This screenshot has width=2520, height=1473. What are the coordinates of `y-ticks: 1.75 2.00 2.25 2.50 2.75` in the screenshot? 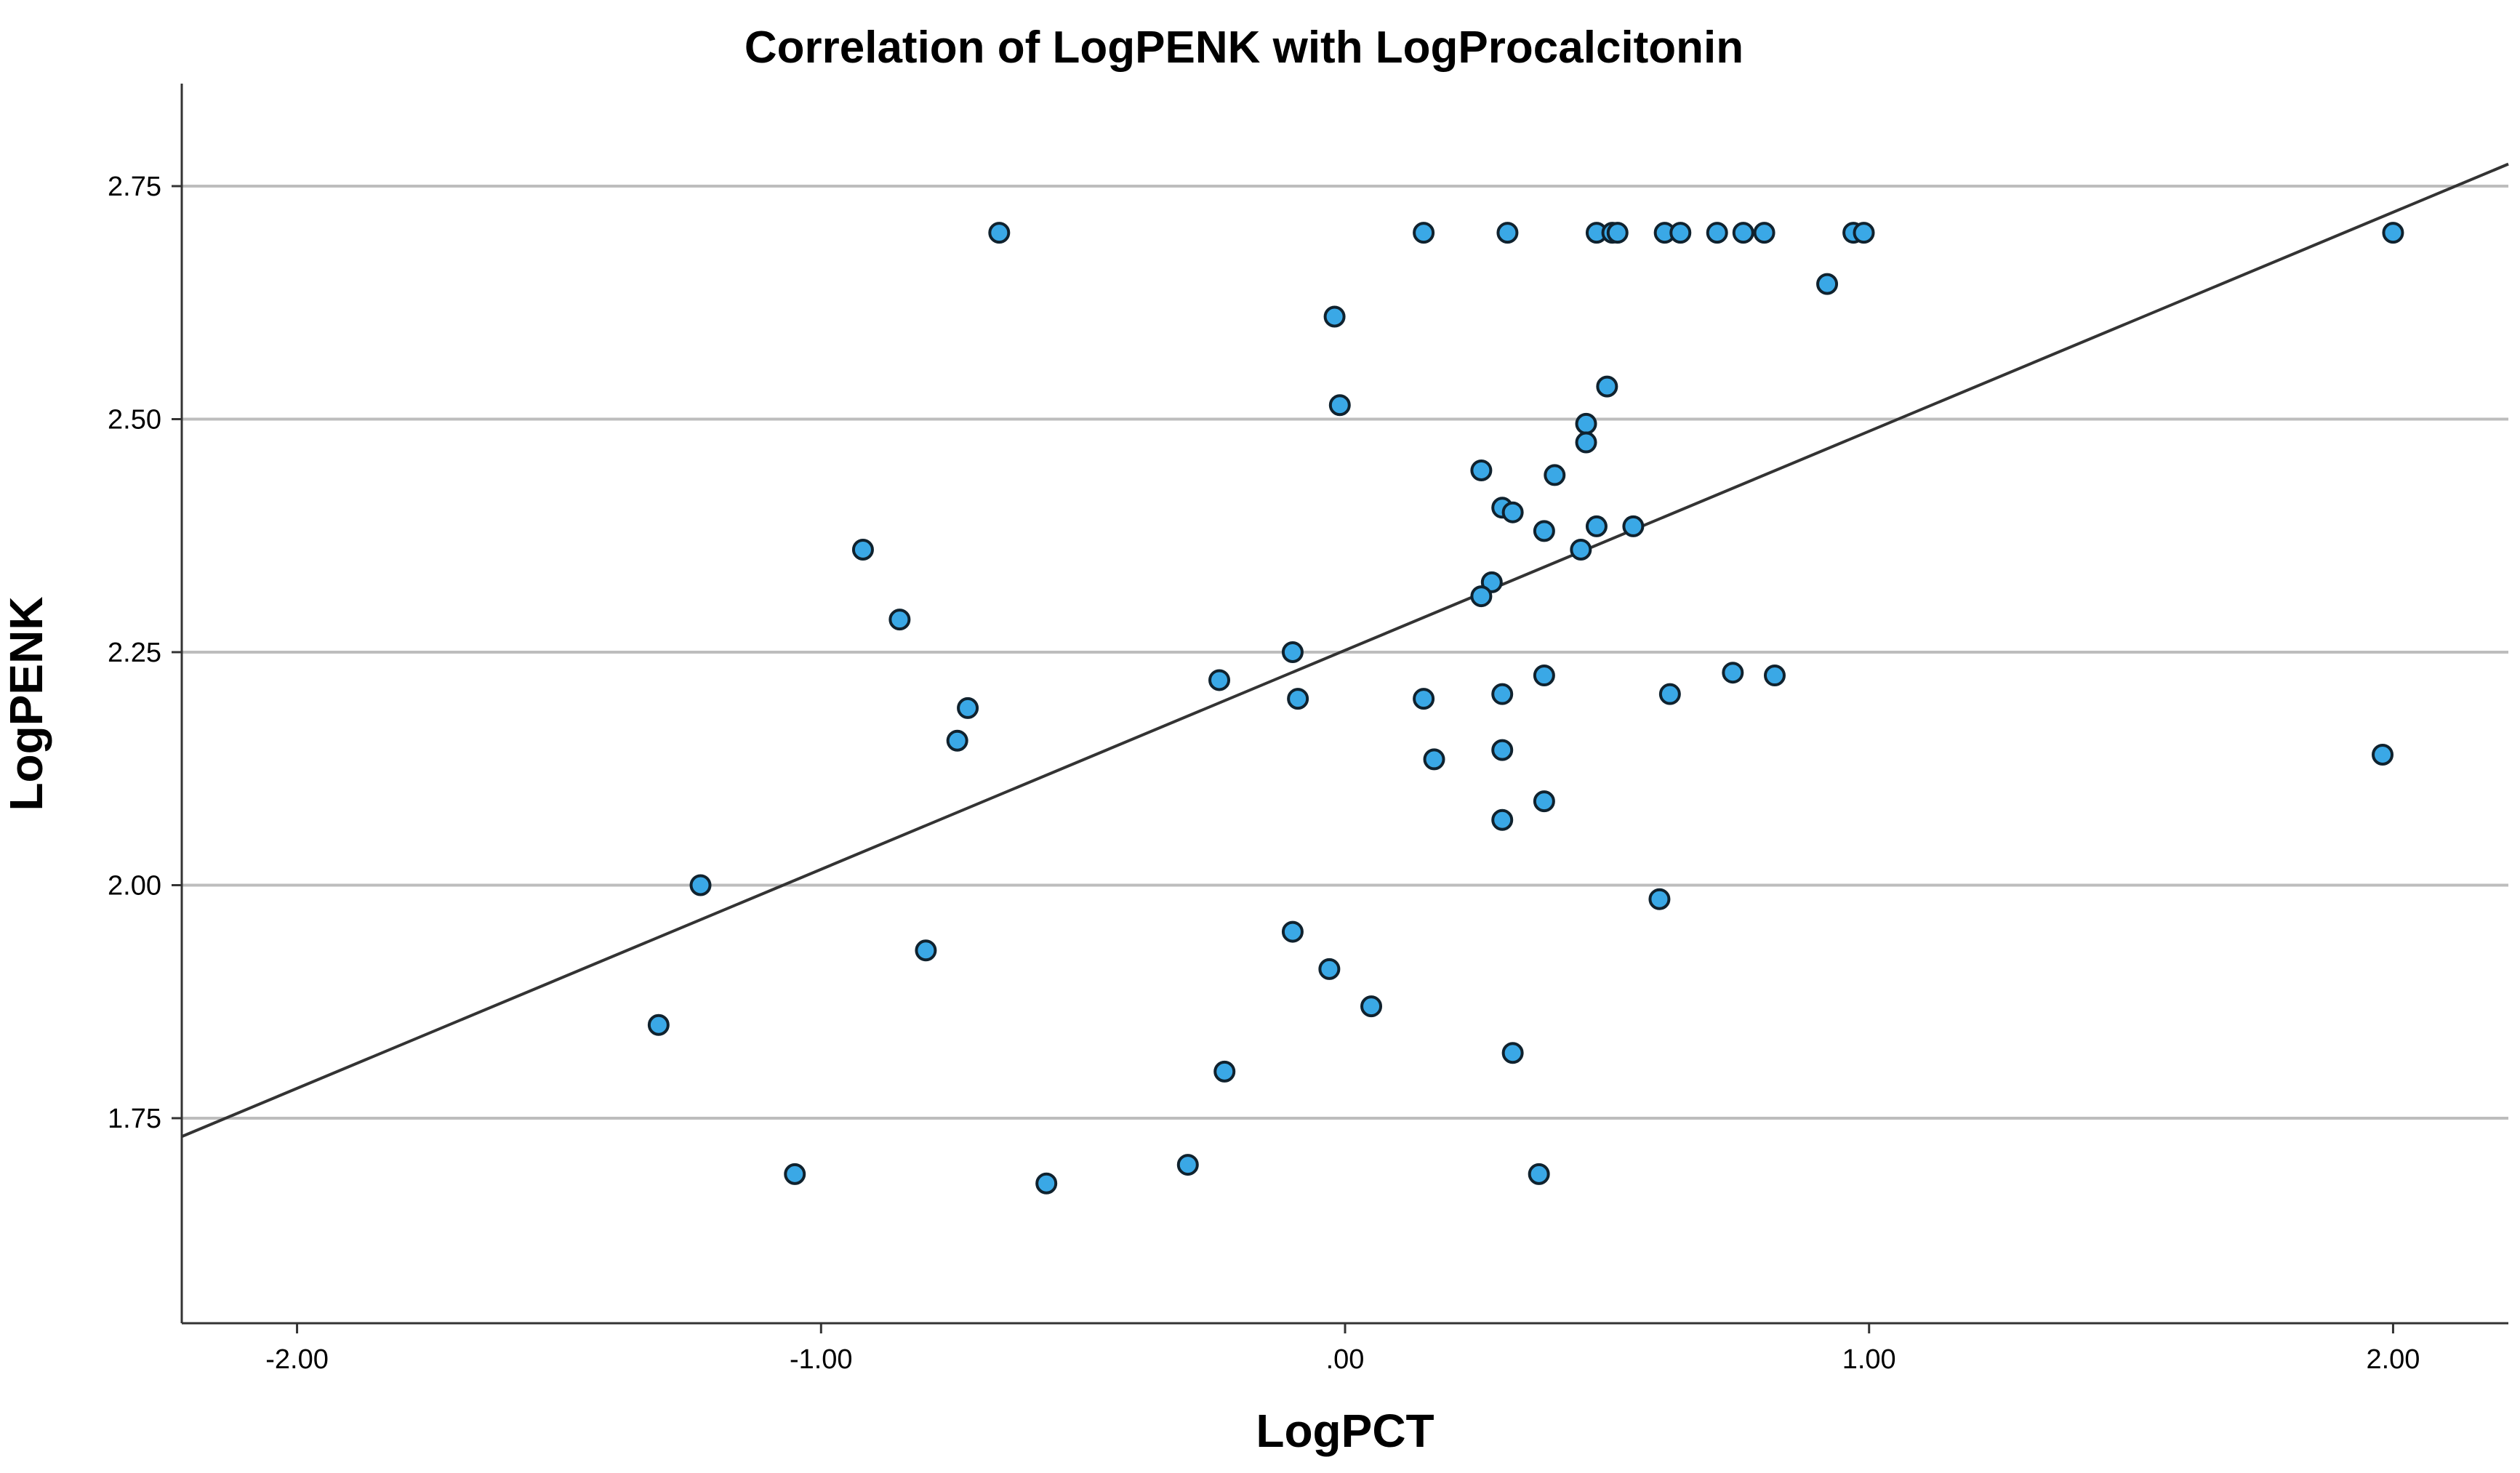 It's located at (145, 653).